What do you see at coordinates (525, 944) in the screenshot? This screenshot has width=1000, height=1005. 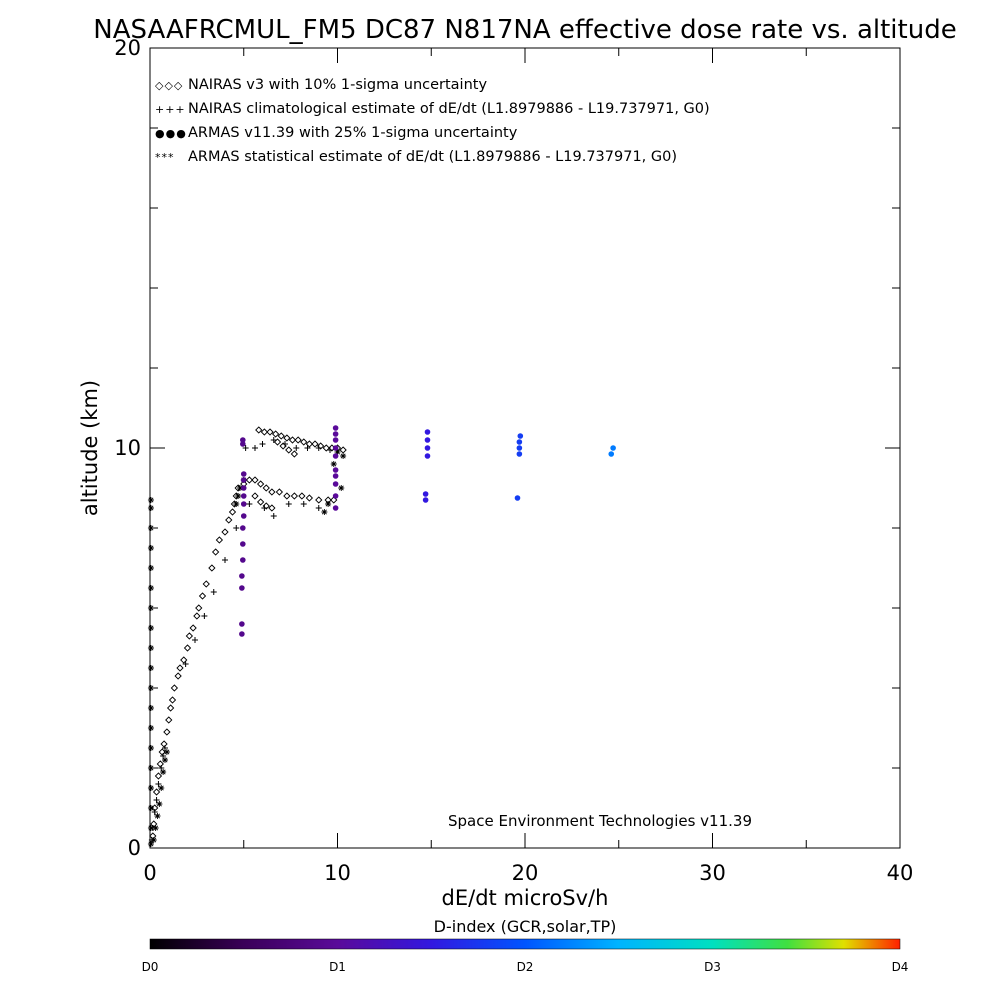 I see `colorbar` at bounding box center [525, 944].